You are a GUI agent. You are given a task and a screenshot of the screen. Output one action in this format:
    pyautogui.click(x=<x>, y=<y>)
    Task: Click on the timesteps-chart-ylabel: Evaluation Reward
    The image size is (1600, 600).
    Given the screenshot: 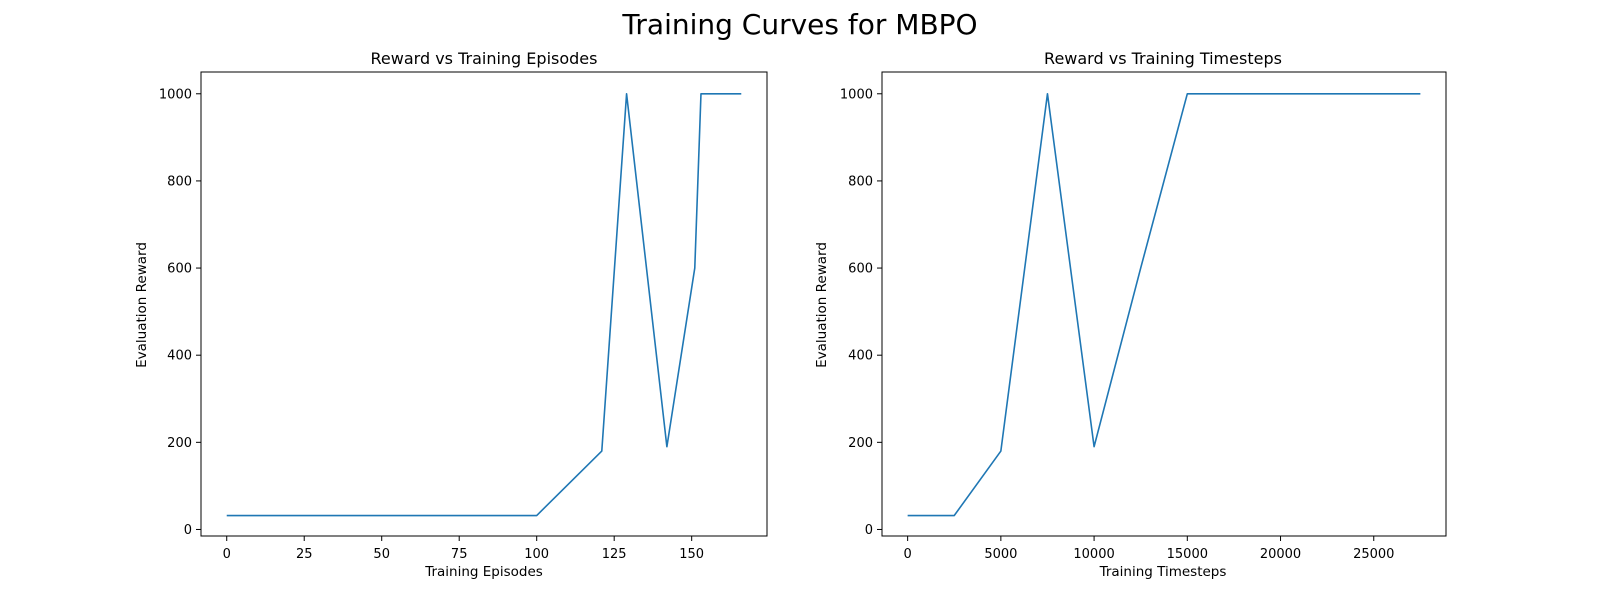 What is the action you would take?
    pyautogui.click(x=822, y=305)
    